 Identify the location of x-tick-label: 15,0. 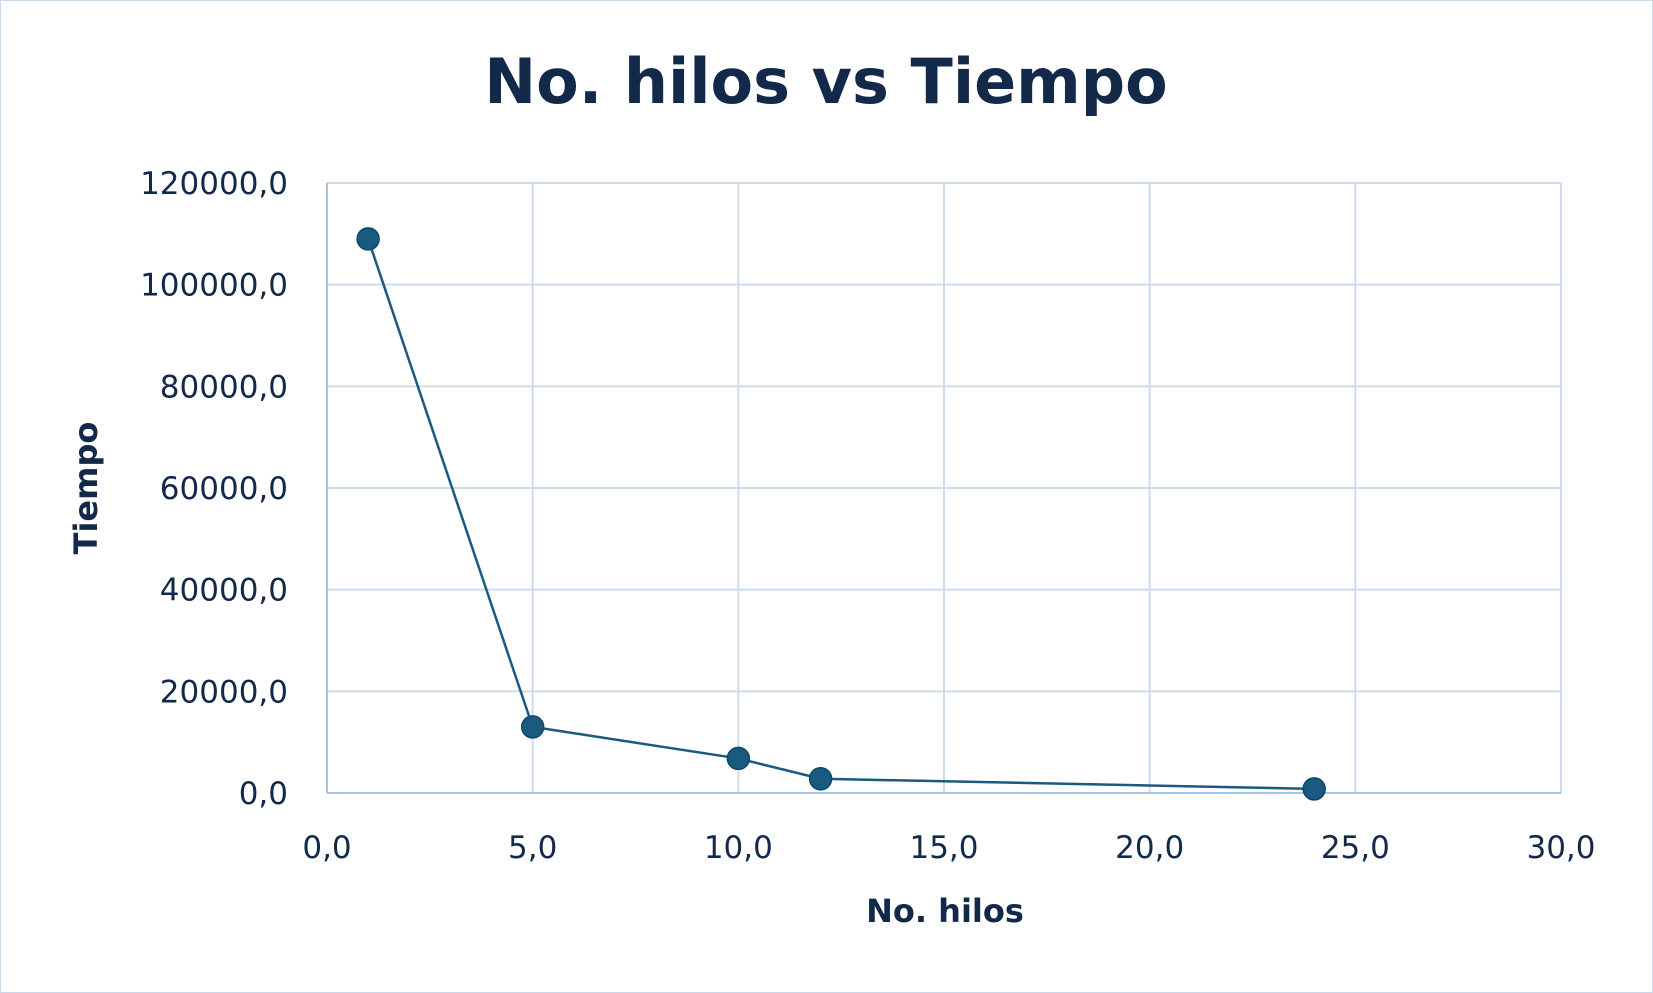
(943, 848).